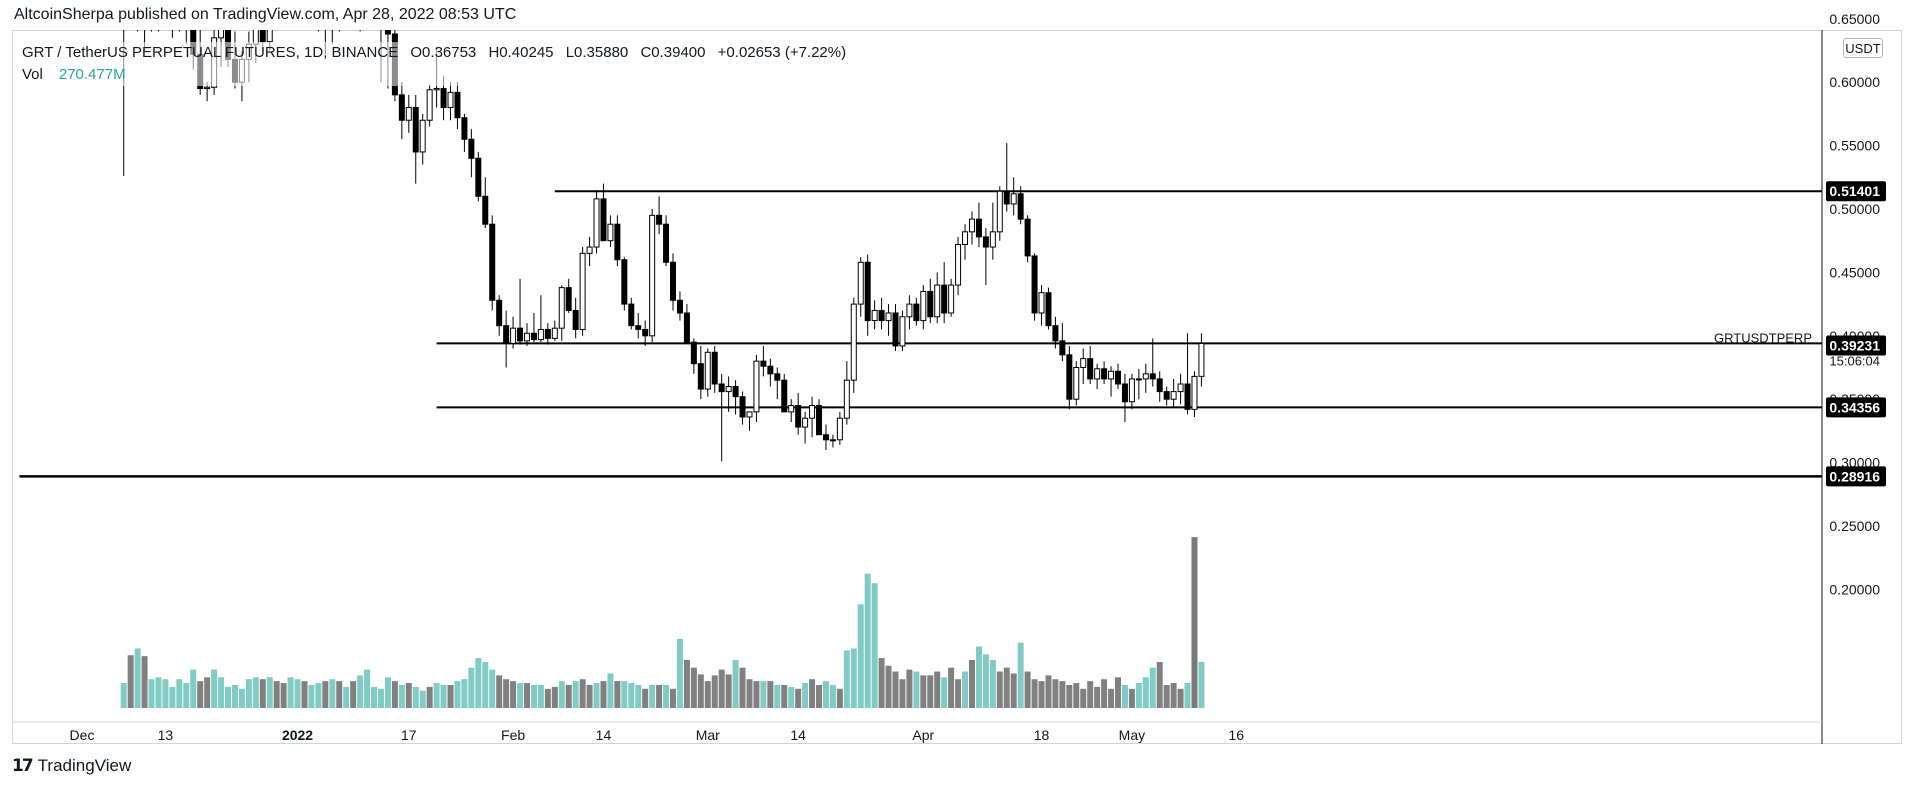 The width and height of the screenshot is (1917, 790). I want to click on x-tick-label: Apr, so click(923, 735).